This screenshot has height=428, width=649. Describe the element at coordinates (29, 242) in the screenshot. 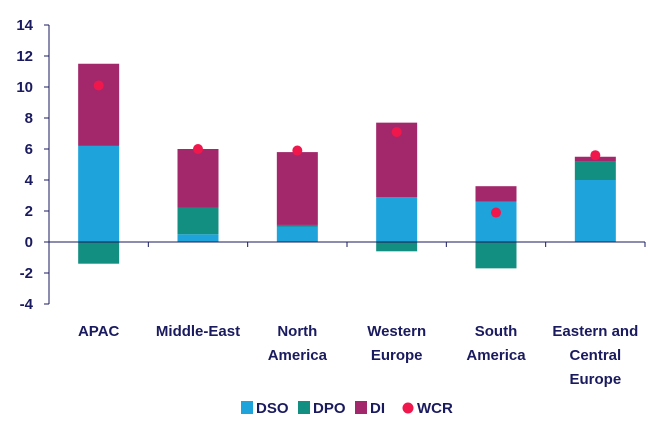

I see `y-tick-label: 0` at that location.